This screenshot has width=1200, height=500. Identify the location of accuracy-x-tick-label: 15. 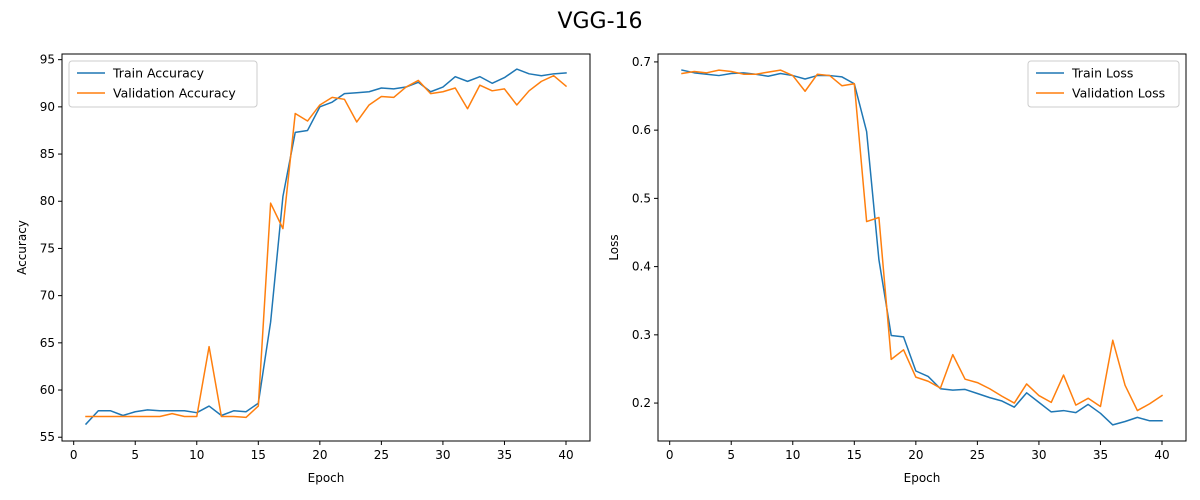
(258, 455).